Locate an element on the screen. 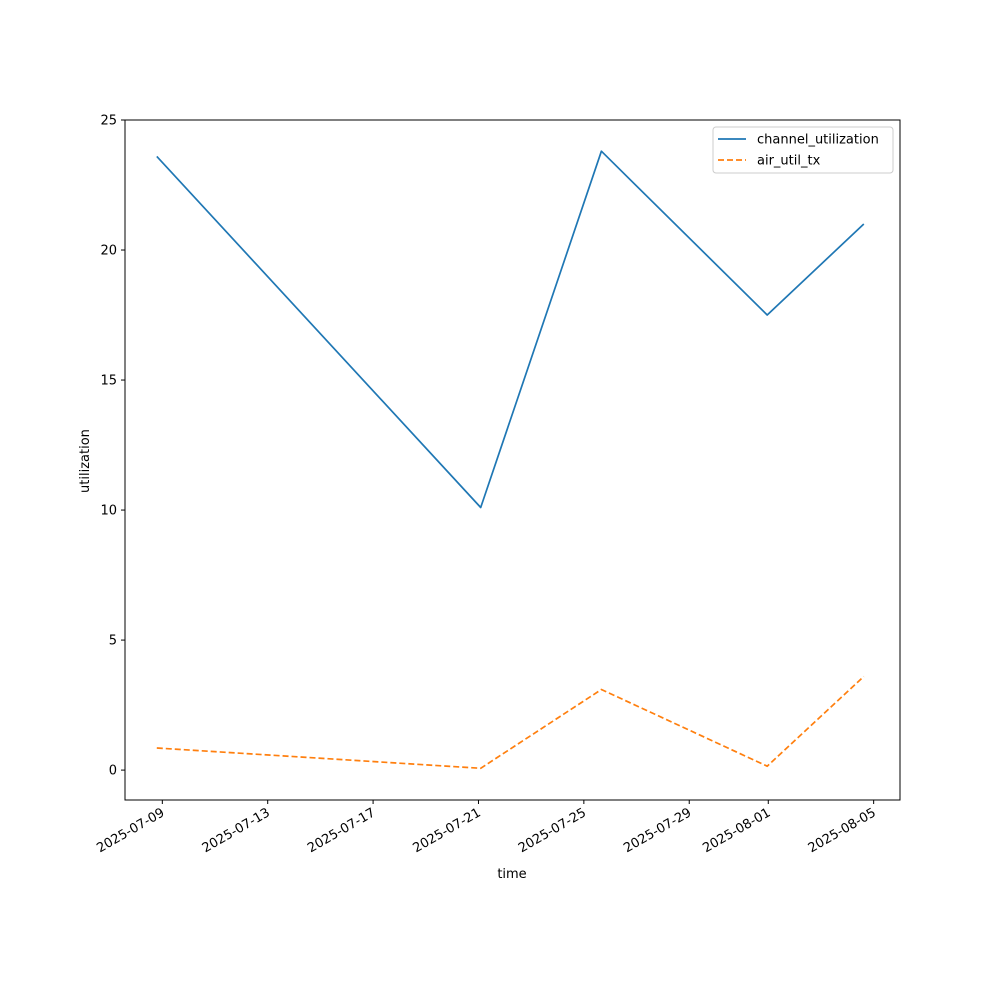 Image resolution: width=1000 pixels, height=1000 pixels. y-tick-label: 10 is located at coordinates (108, 511).